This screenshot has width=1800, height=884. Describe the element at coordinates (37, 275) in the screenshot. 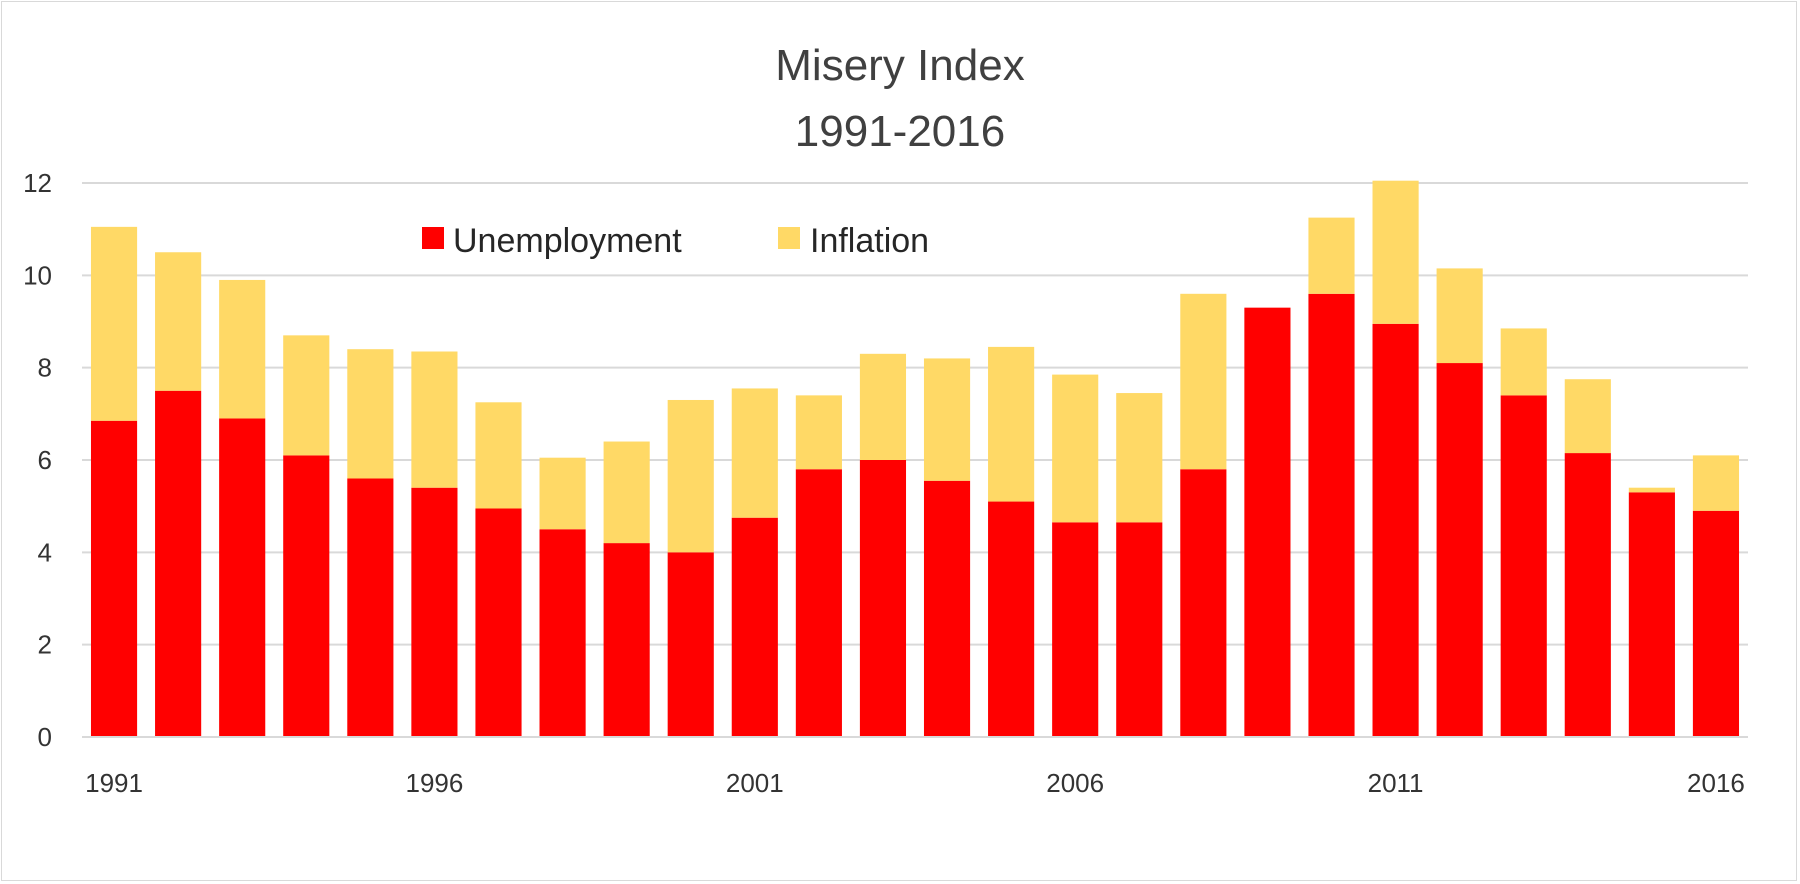

I see `y-tick-label: 10` at that location.